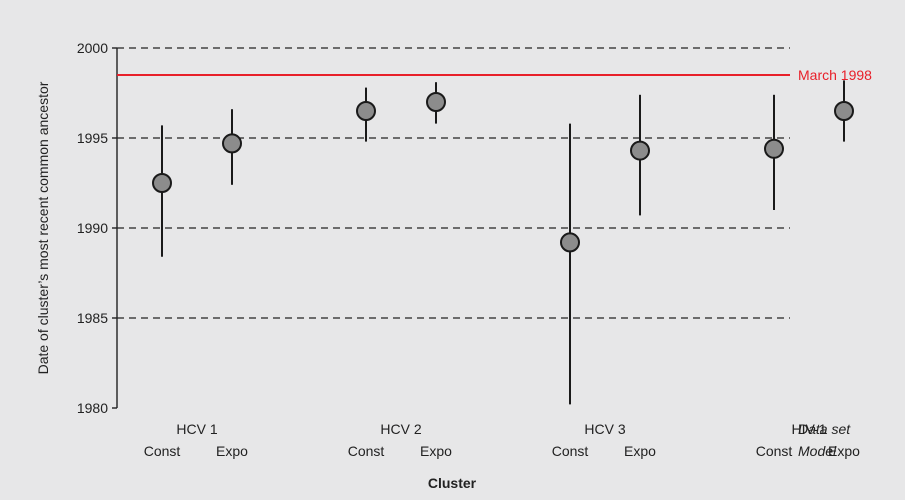 The width and height of the screenshot is (905, 500). Describe the element at coordinates (92, 138) in the screenshot. I see `y-tick-label: 1995` at that location.